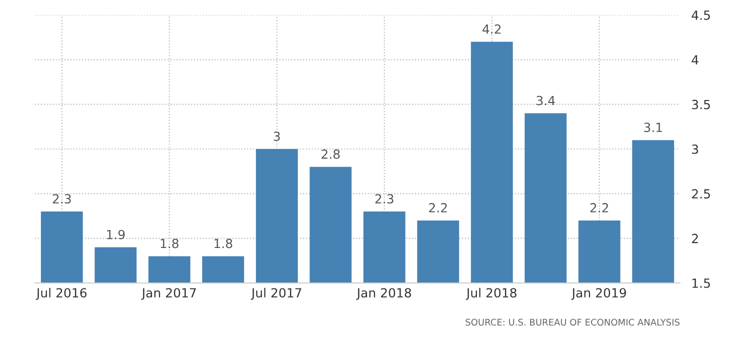 The width and height of the screenshot is (730, 340). I want to click on source-note: SOURCE: U.S. BUREAU OF ECONOMIC ANALYSIS, so click(573, 322).